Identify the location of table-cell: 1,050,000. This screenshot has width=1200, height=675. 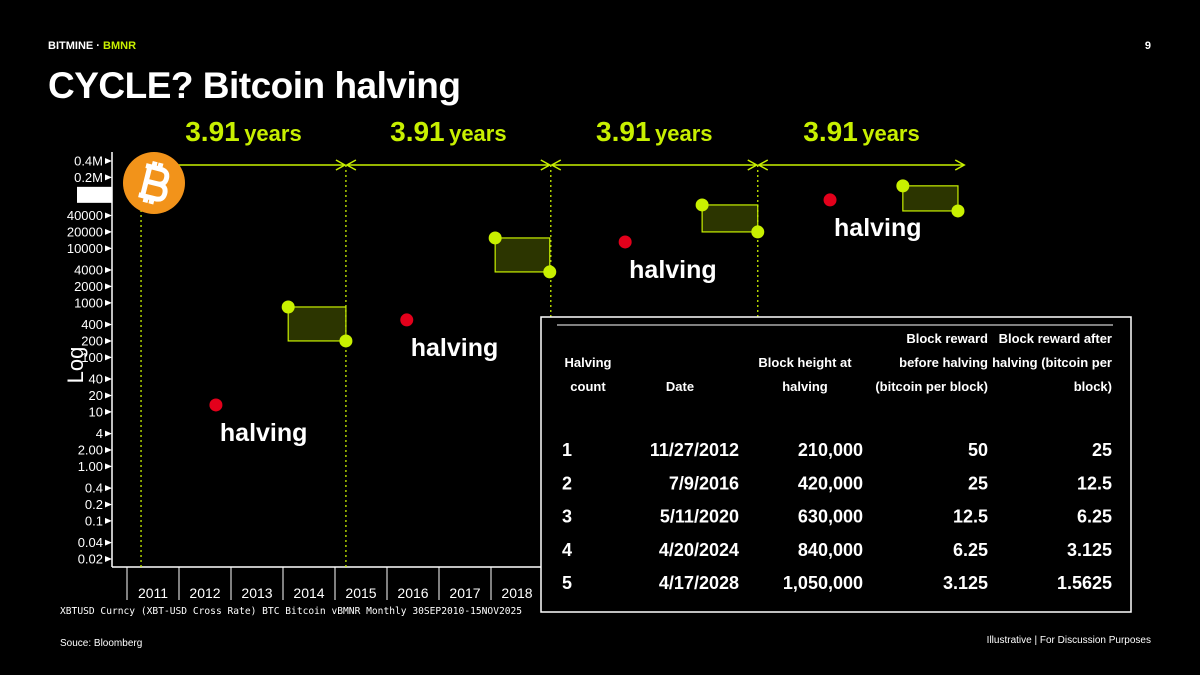
(823, 583).